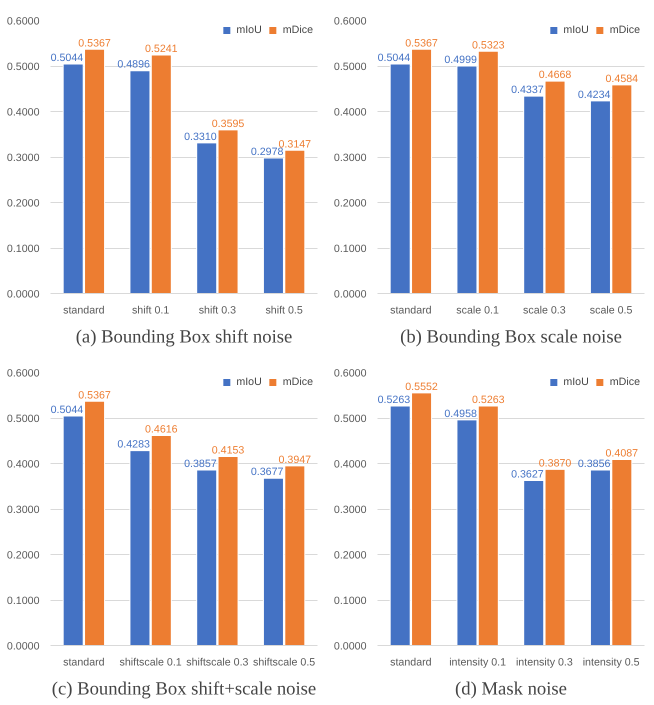  Describe the element at coordinates (295, 460) in the screenshot. I see `data-label: 0.3947` at that location.